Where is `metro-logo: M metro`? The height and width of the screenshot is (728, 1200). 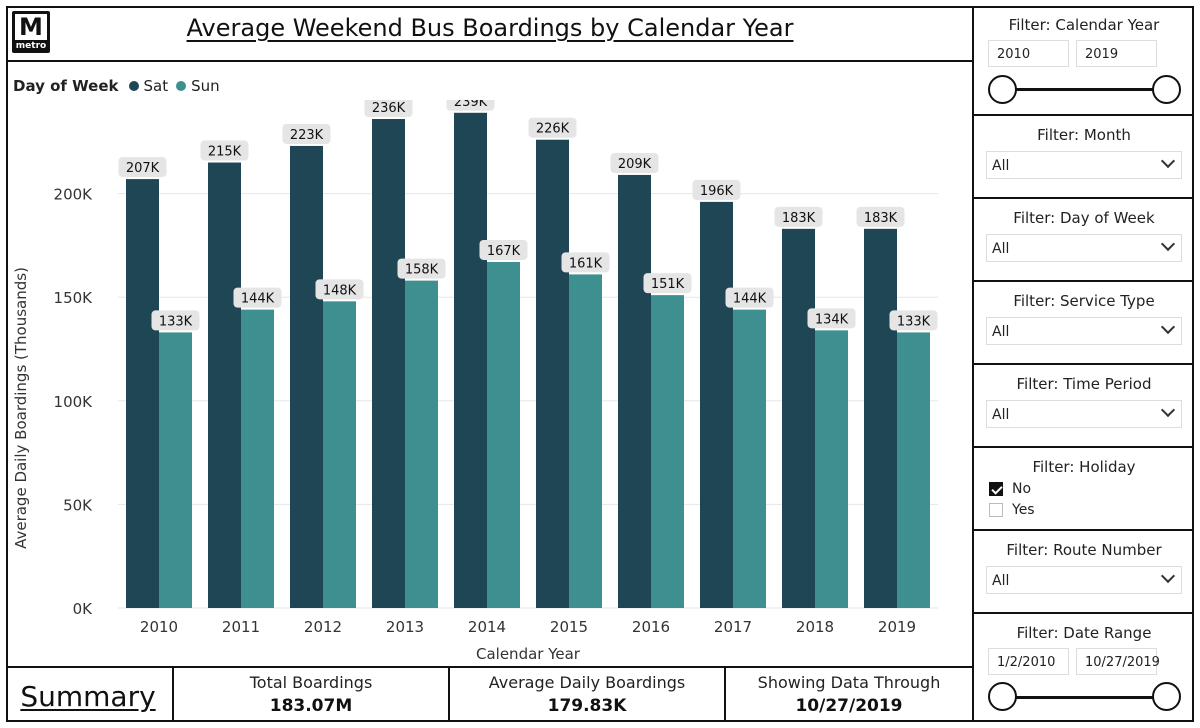 metro-logo: M metro is located at coordinates (31, 32).